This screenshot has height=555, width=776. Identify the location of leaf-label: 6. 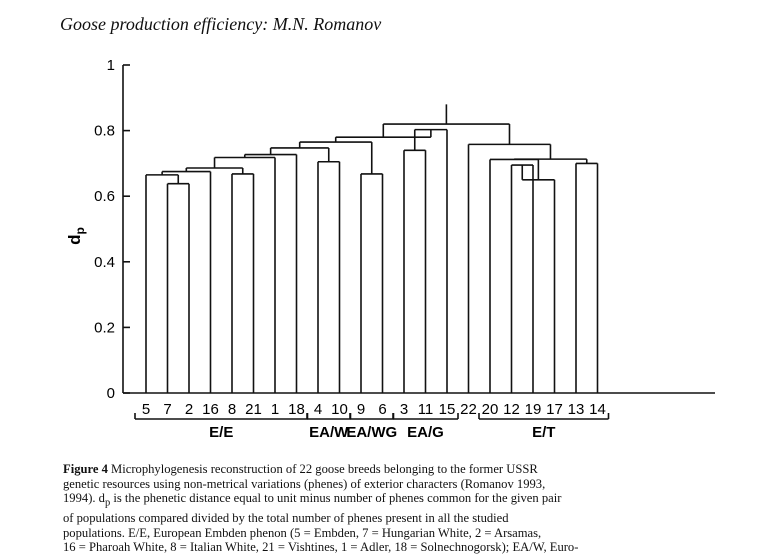
(382, 409).